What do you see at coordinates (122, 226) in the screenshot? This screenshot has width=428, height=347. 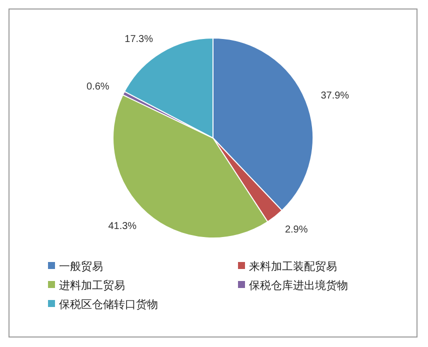 I see `data-label: 41.3%` at bounding box center [122, 226].